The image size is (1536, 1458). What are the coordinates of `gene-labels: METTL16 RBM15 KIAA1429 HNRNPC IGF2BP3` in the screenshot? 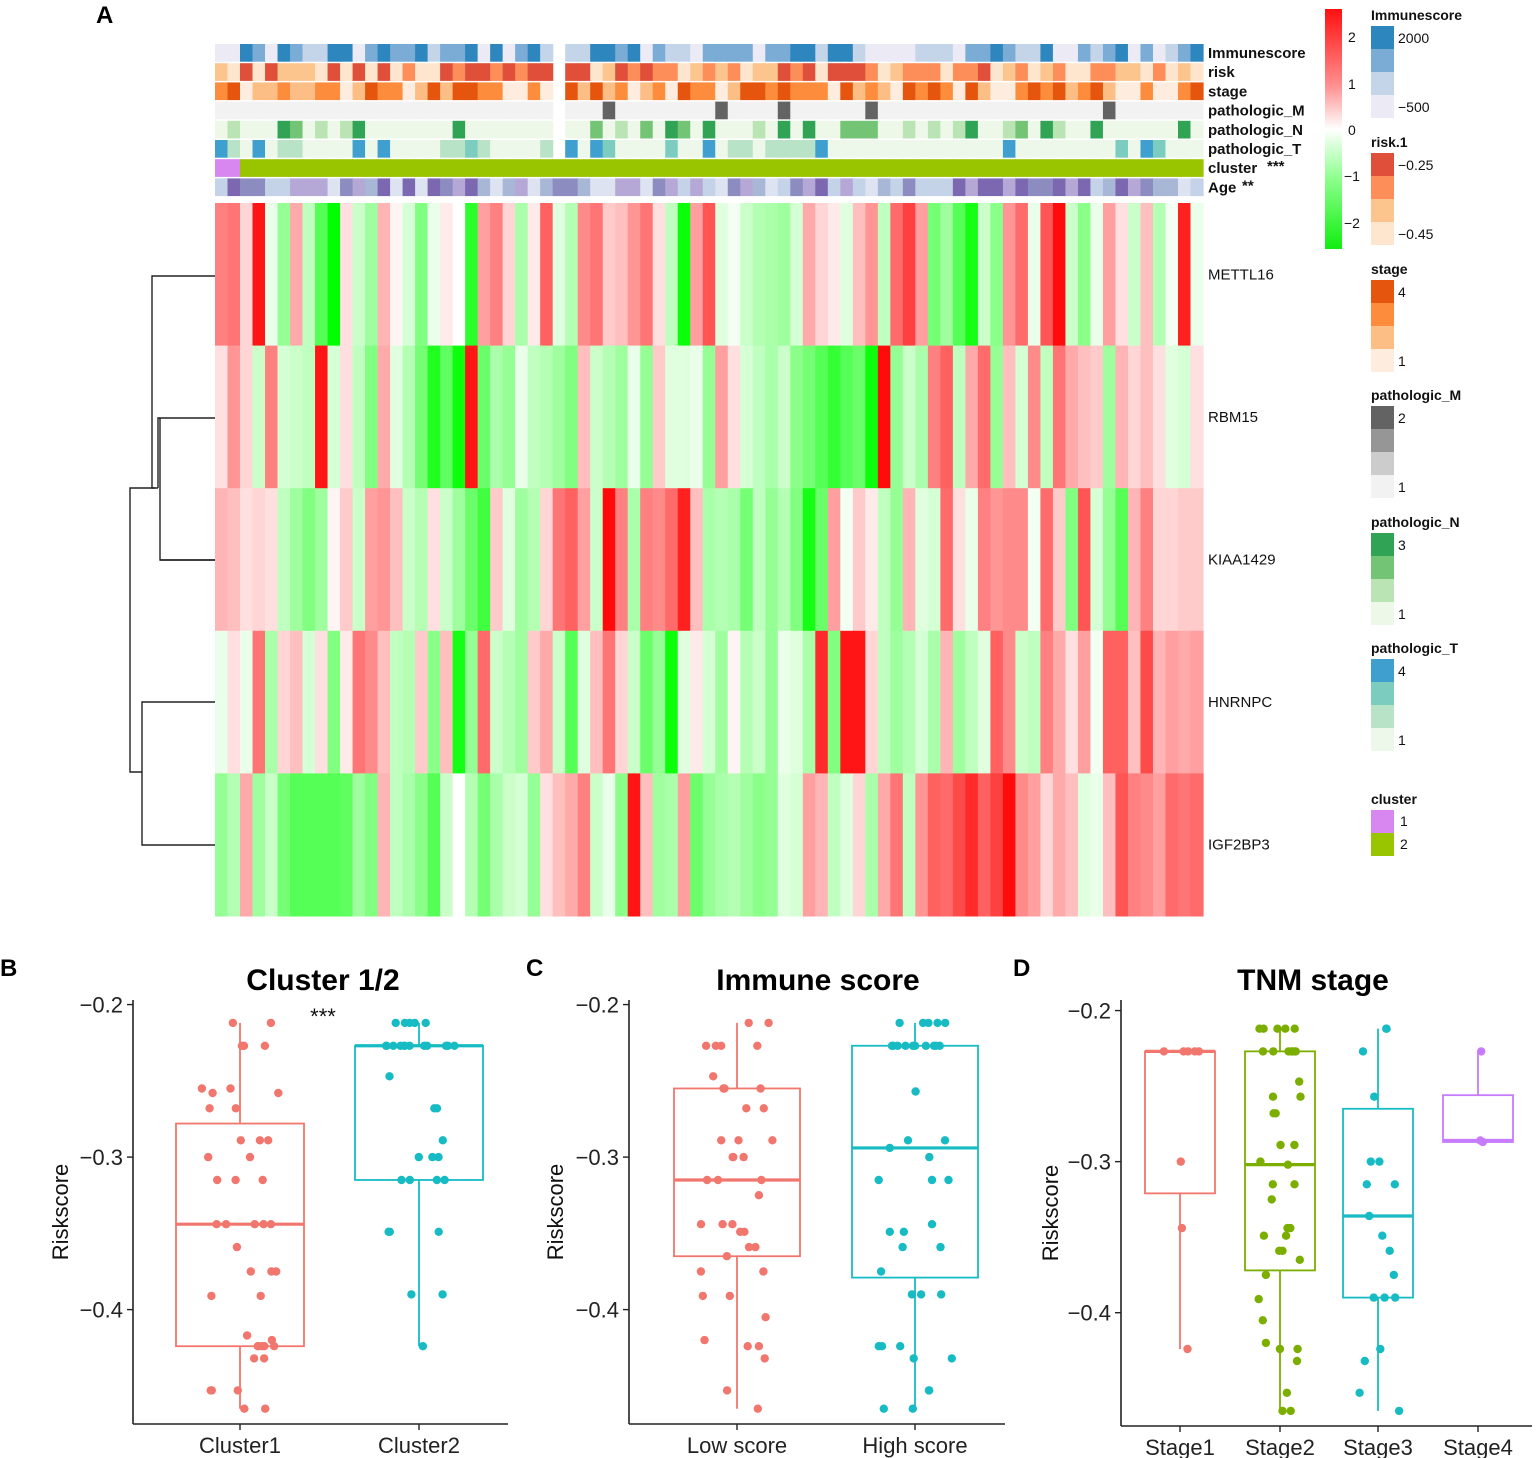 It's located at (1242, 559).